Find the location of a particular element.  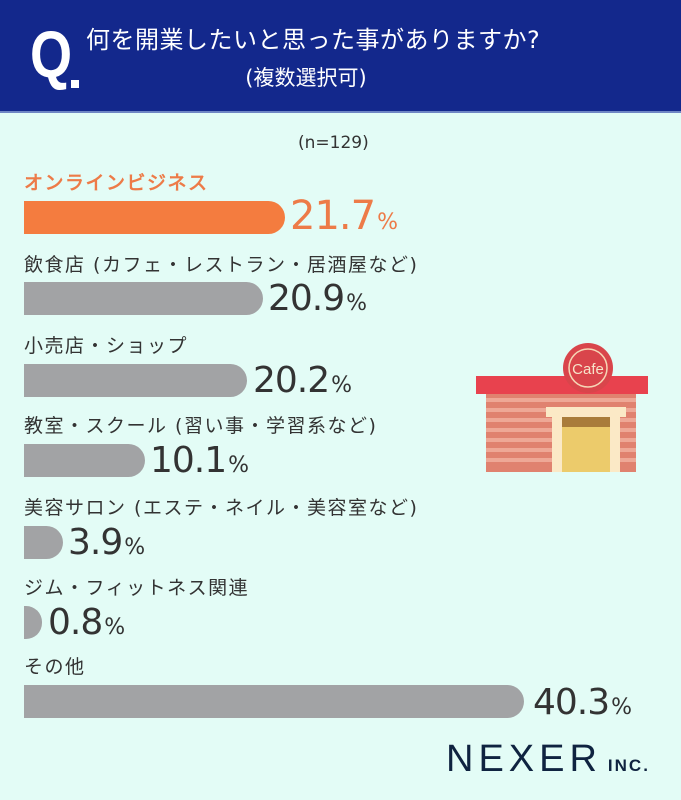

bar-school is located at coordinates (84, 460).